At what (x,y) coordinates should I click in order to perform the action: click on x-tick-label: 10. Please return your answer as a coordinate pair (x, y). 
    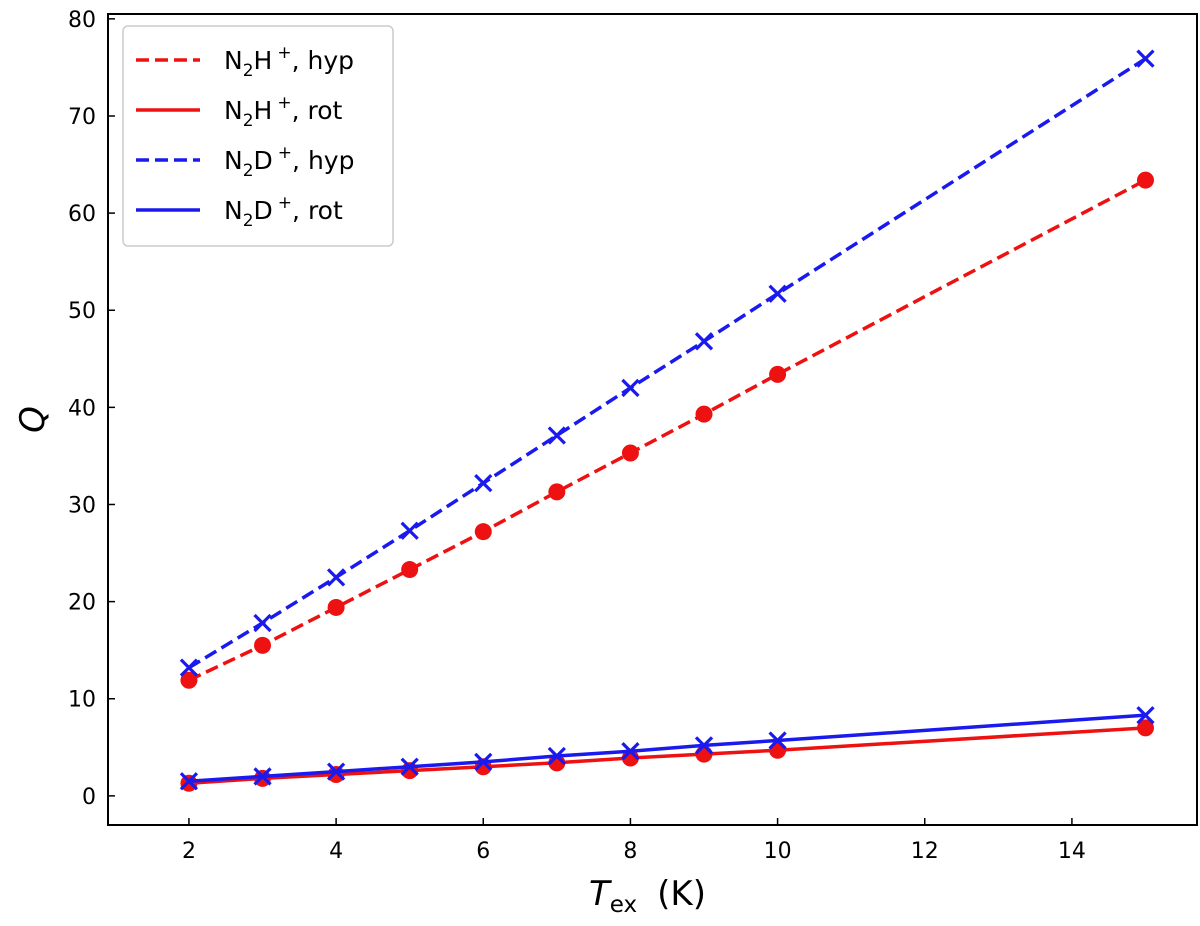
    Looking at the image, I should click on (778, 851).